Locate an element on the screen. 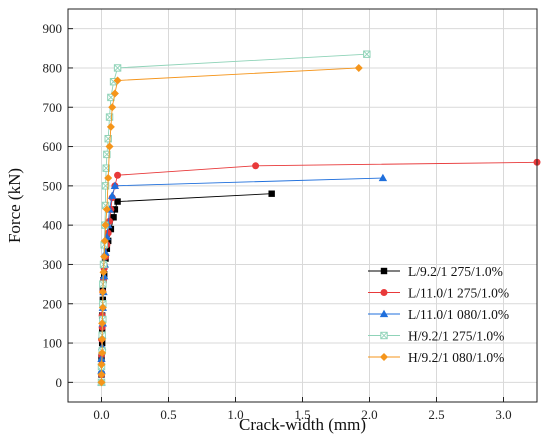 This screenshot has height=438, width=550. legend-item: H/9.2/1 275/1.0% is located at coordinates (436, 335).